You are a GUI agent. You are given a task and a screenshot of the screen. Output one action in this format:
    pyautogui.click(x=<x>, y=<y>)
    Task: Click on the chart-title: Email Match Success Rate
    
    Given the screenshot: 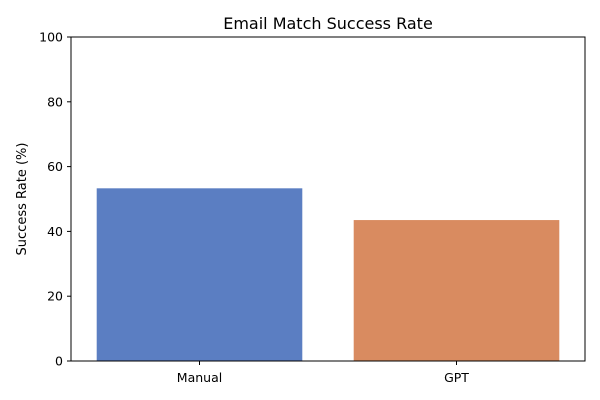 What is the action you would take?
    pyautogui.click(x=328, y=23)
    